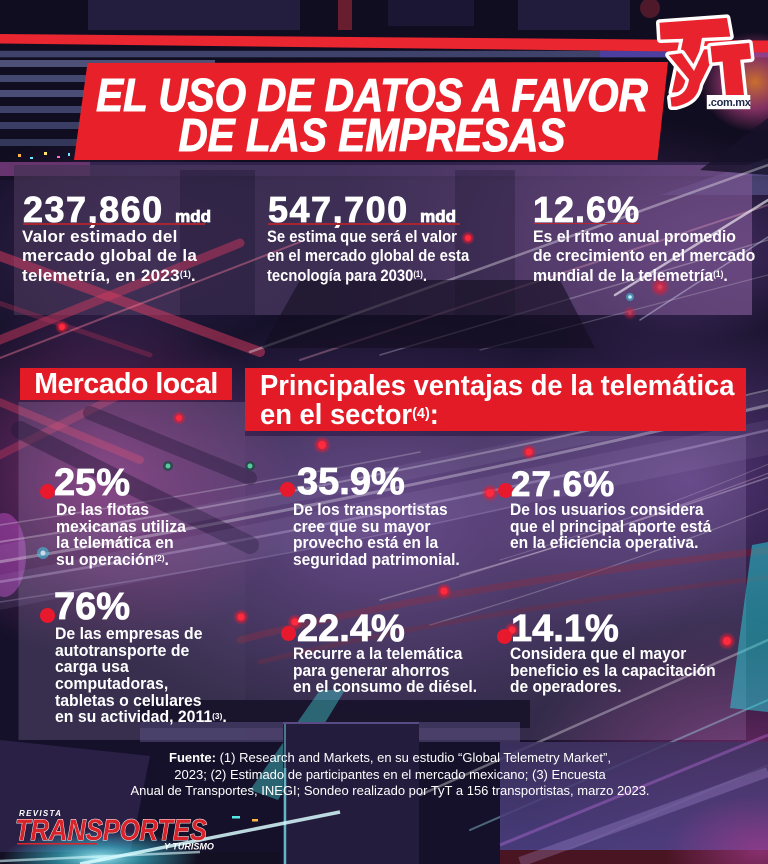 The height and width of the screenshot is (864, 768). What do you see at coordinates (189, 847) in the screenshot?
I see `svg-text: Y TURISMO` at bounding box center [189, 847].